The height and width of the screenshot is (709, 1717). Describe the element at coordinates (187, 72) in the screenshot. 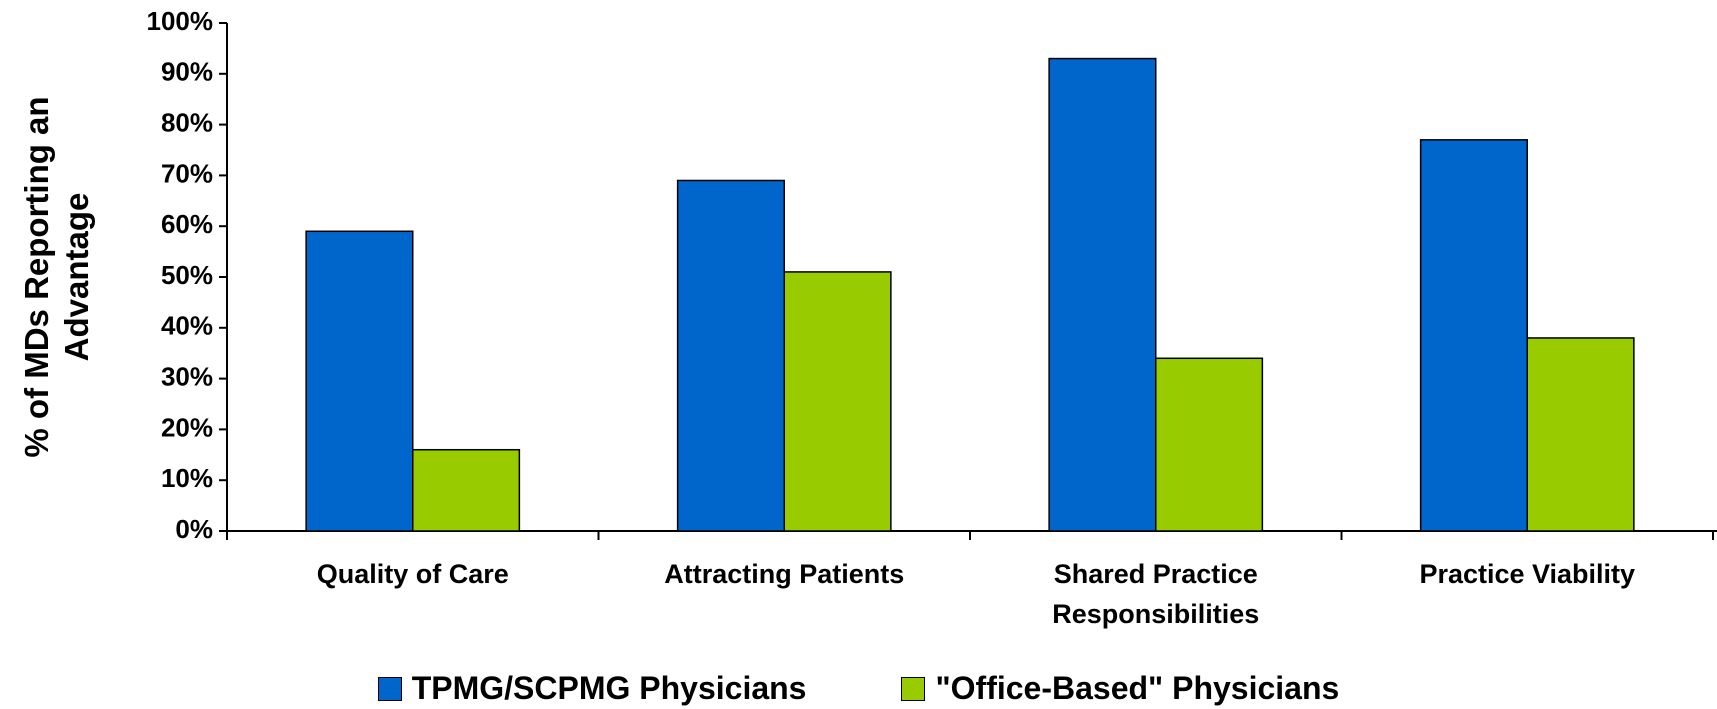

I see `y-tick-label: 90%` at that location.